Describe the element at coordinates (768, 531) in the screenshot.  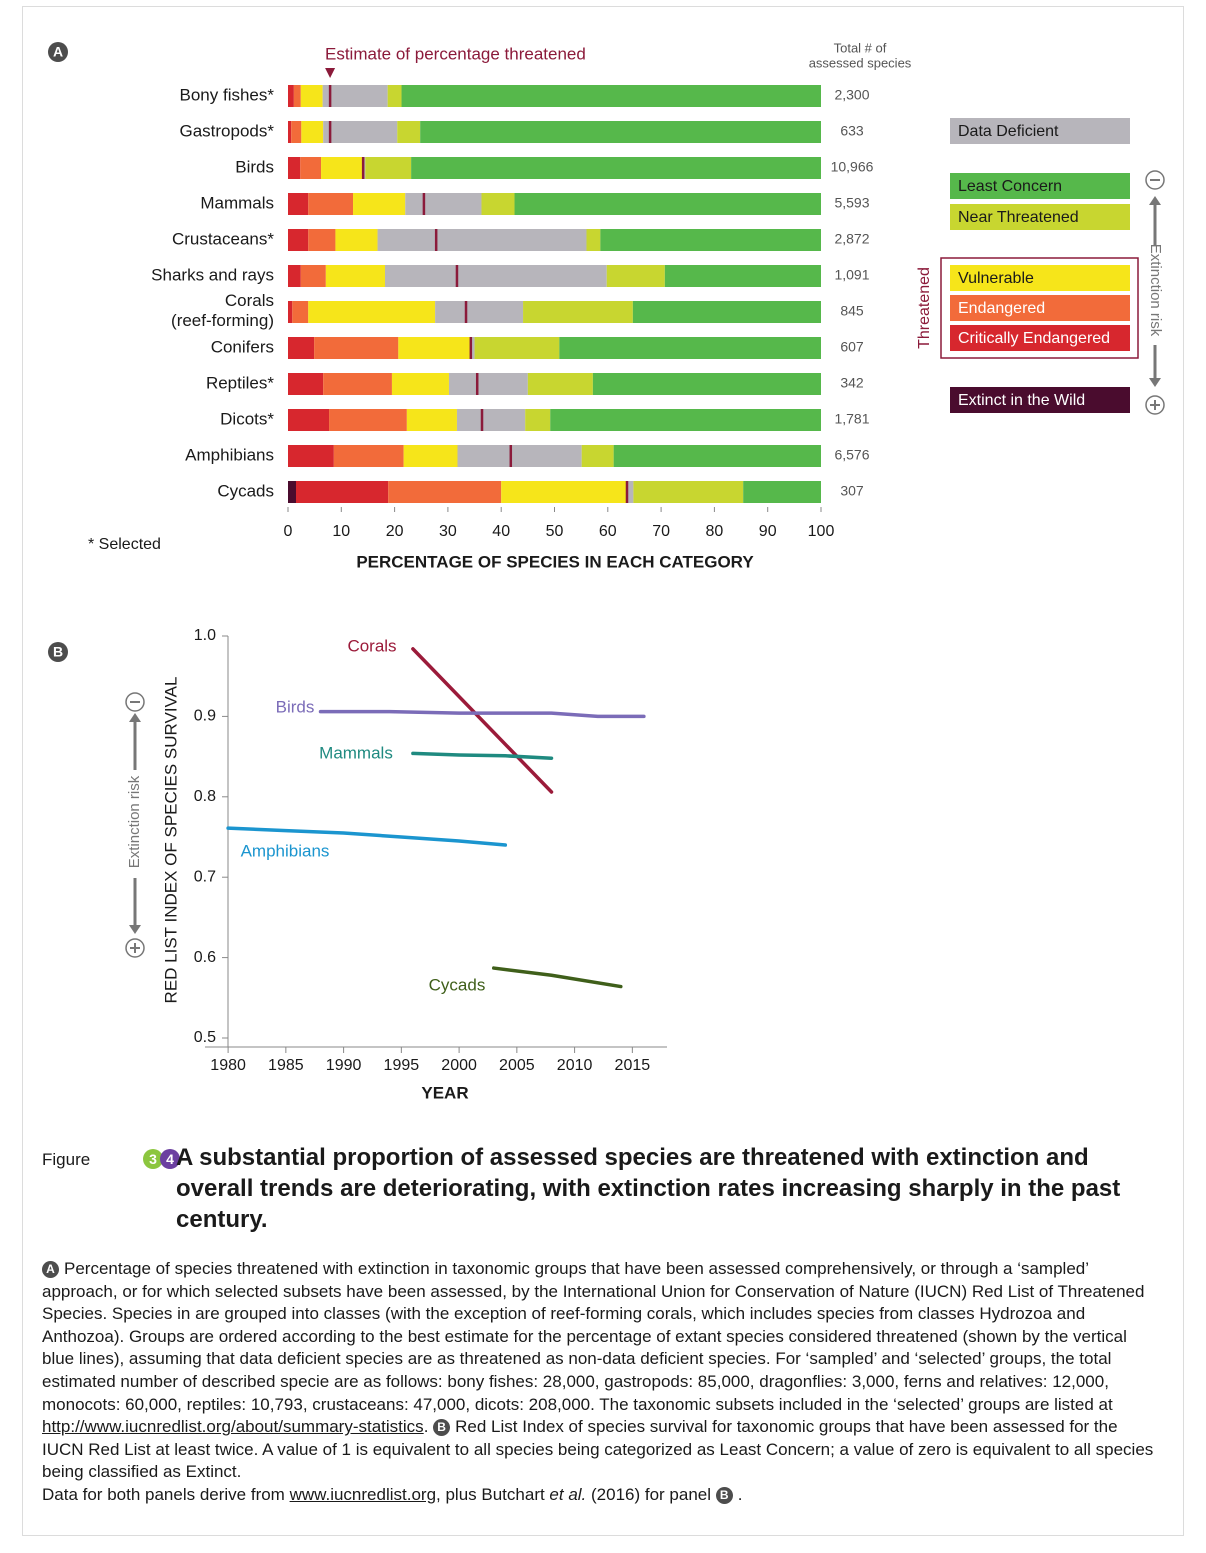
I see `x-tick-label: 90` at that location.